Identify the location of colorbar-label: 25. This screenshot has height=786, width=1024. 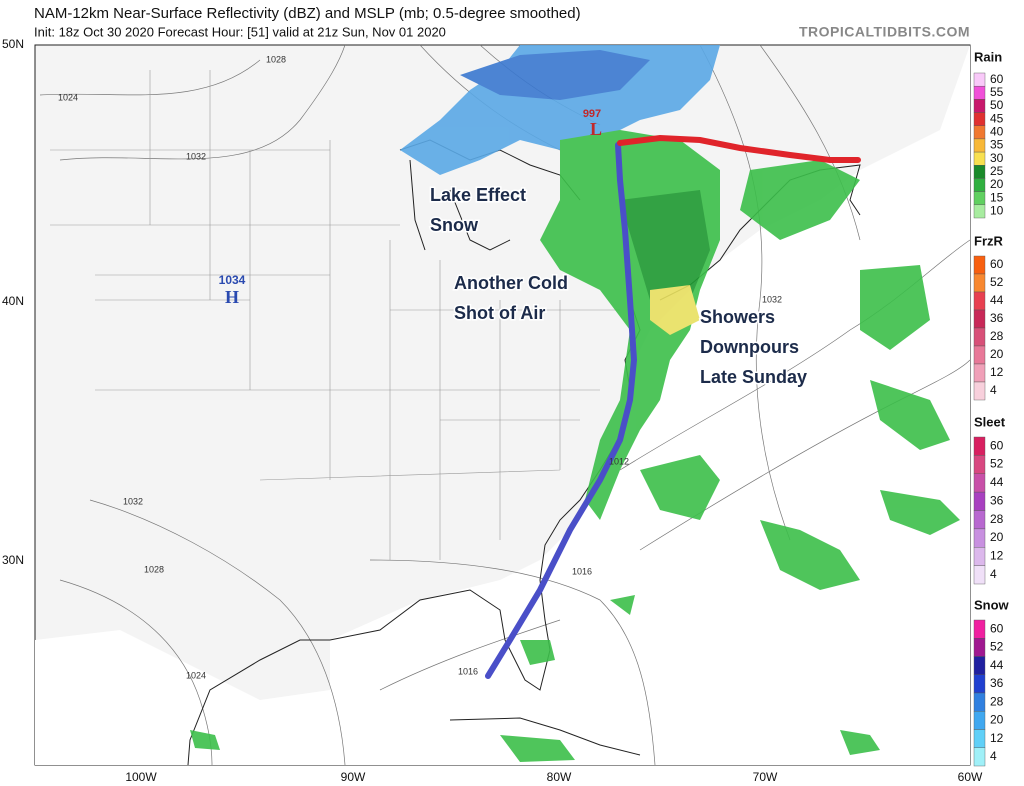
(997, 171).